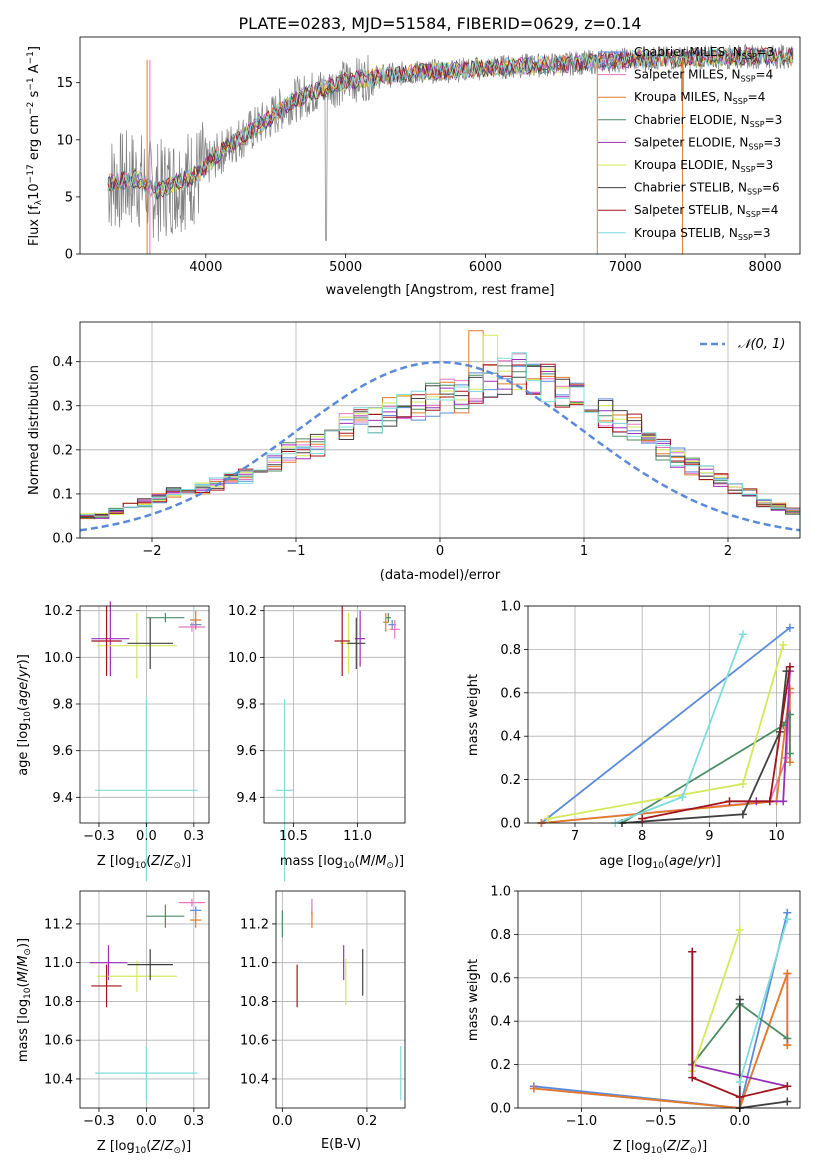 The image size is (819, 1170). I want to click on age_vs_mass-xtick-label: 10.5, so click(293, 836).